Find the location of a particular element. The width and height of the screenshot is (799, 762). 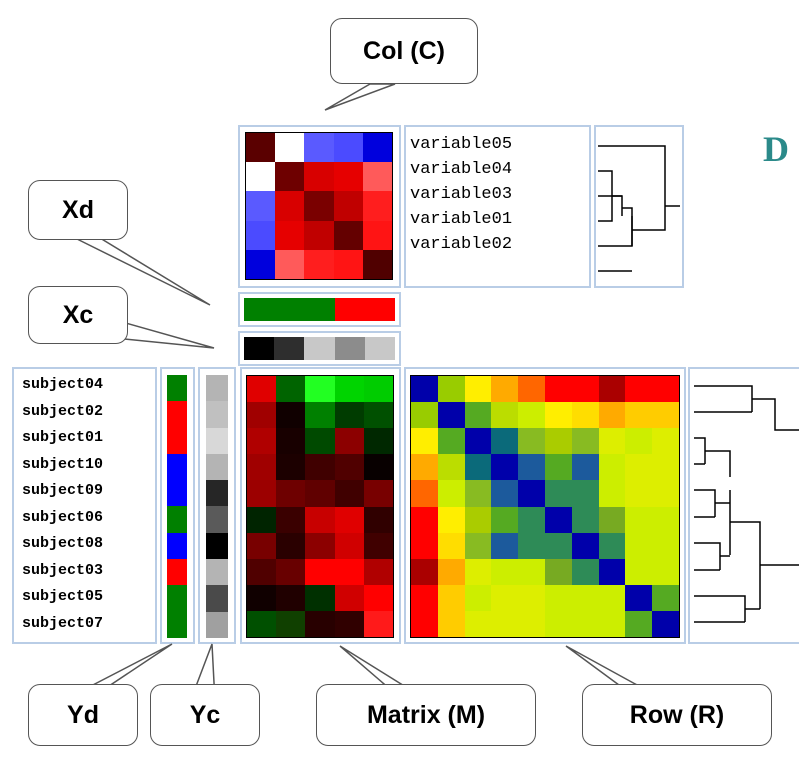

variable-label: variable05 is located at coordinates (461, 144).